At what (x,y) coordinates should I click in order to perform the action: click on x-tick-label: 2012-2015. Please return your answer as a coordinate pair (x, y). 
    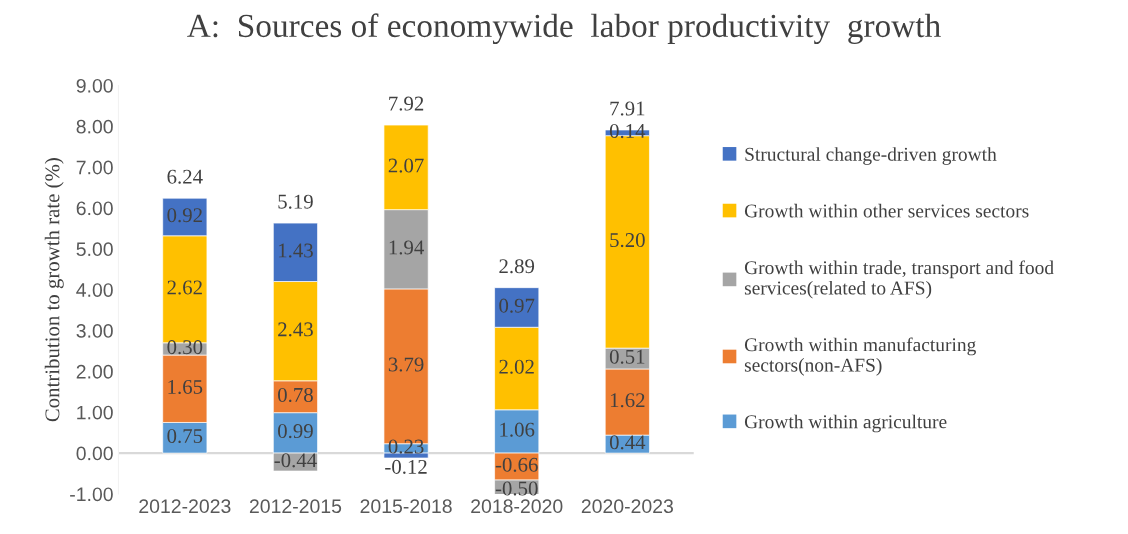
    Looking at the image, I should click on (295, 506).